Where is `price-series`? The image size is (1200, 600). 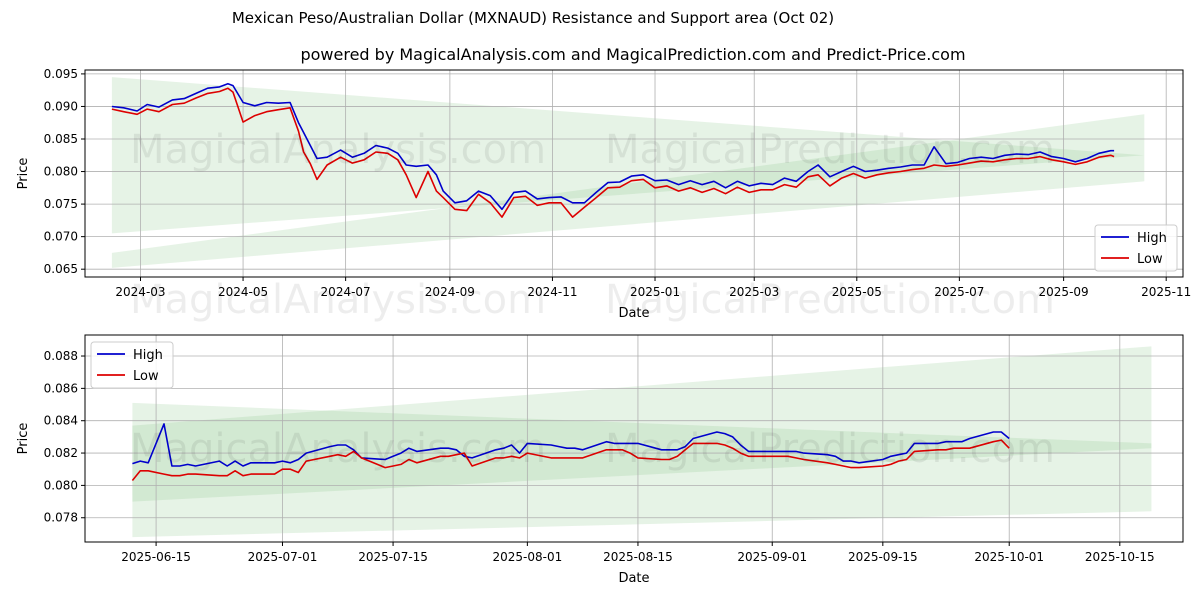
price-series is located at coordinates (570, 452).